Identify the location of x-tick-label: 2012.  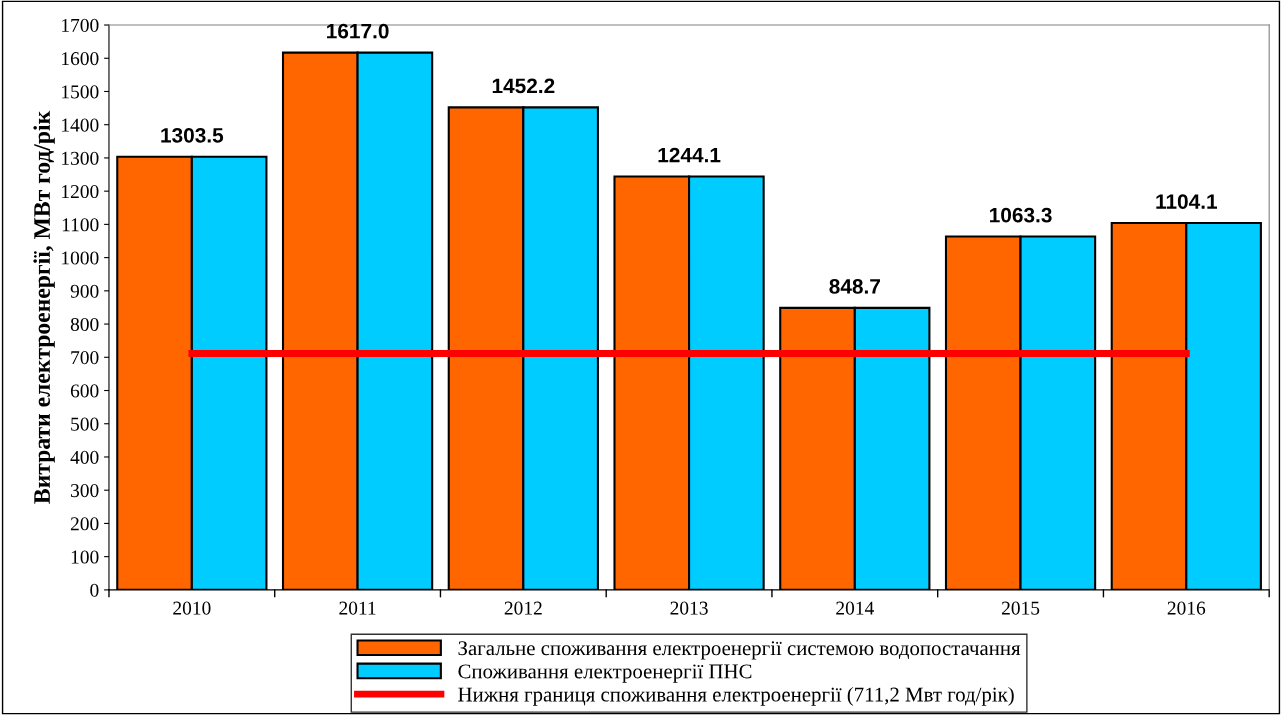
(523, 608).